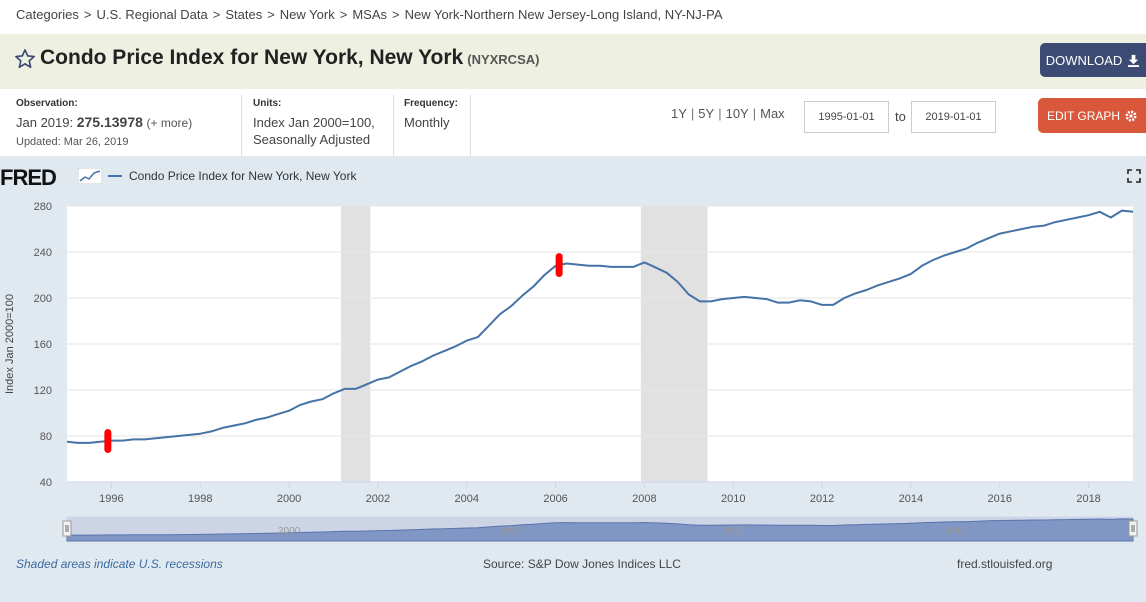 This screenshot has width=1146, height=602. I want to click on legend-swatch, so click(115, 176).